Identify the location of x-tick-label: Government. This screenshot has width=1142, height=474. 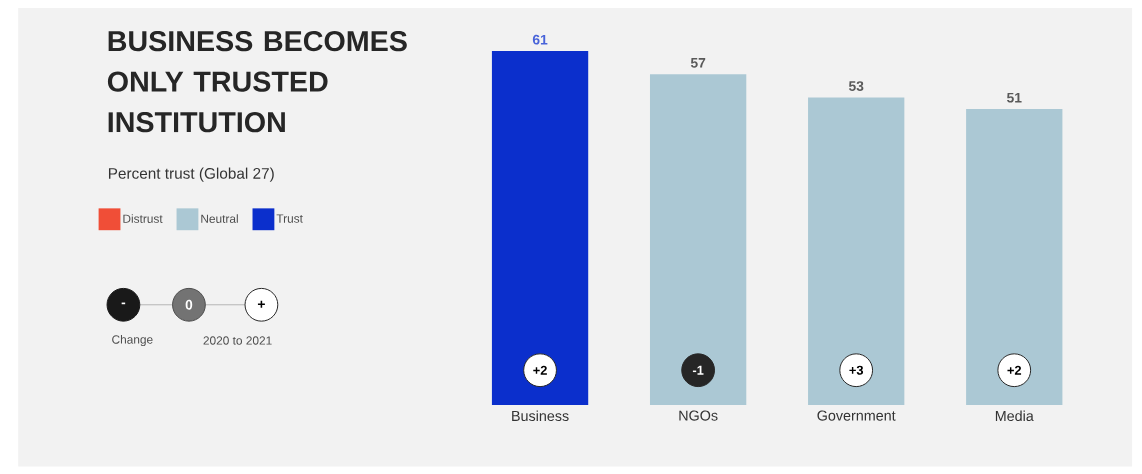
(856, 415).